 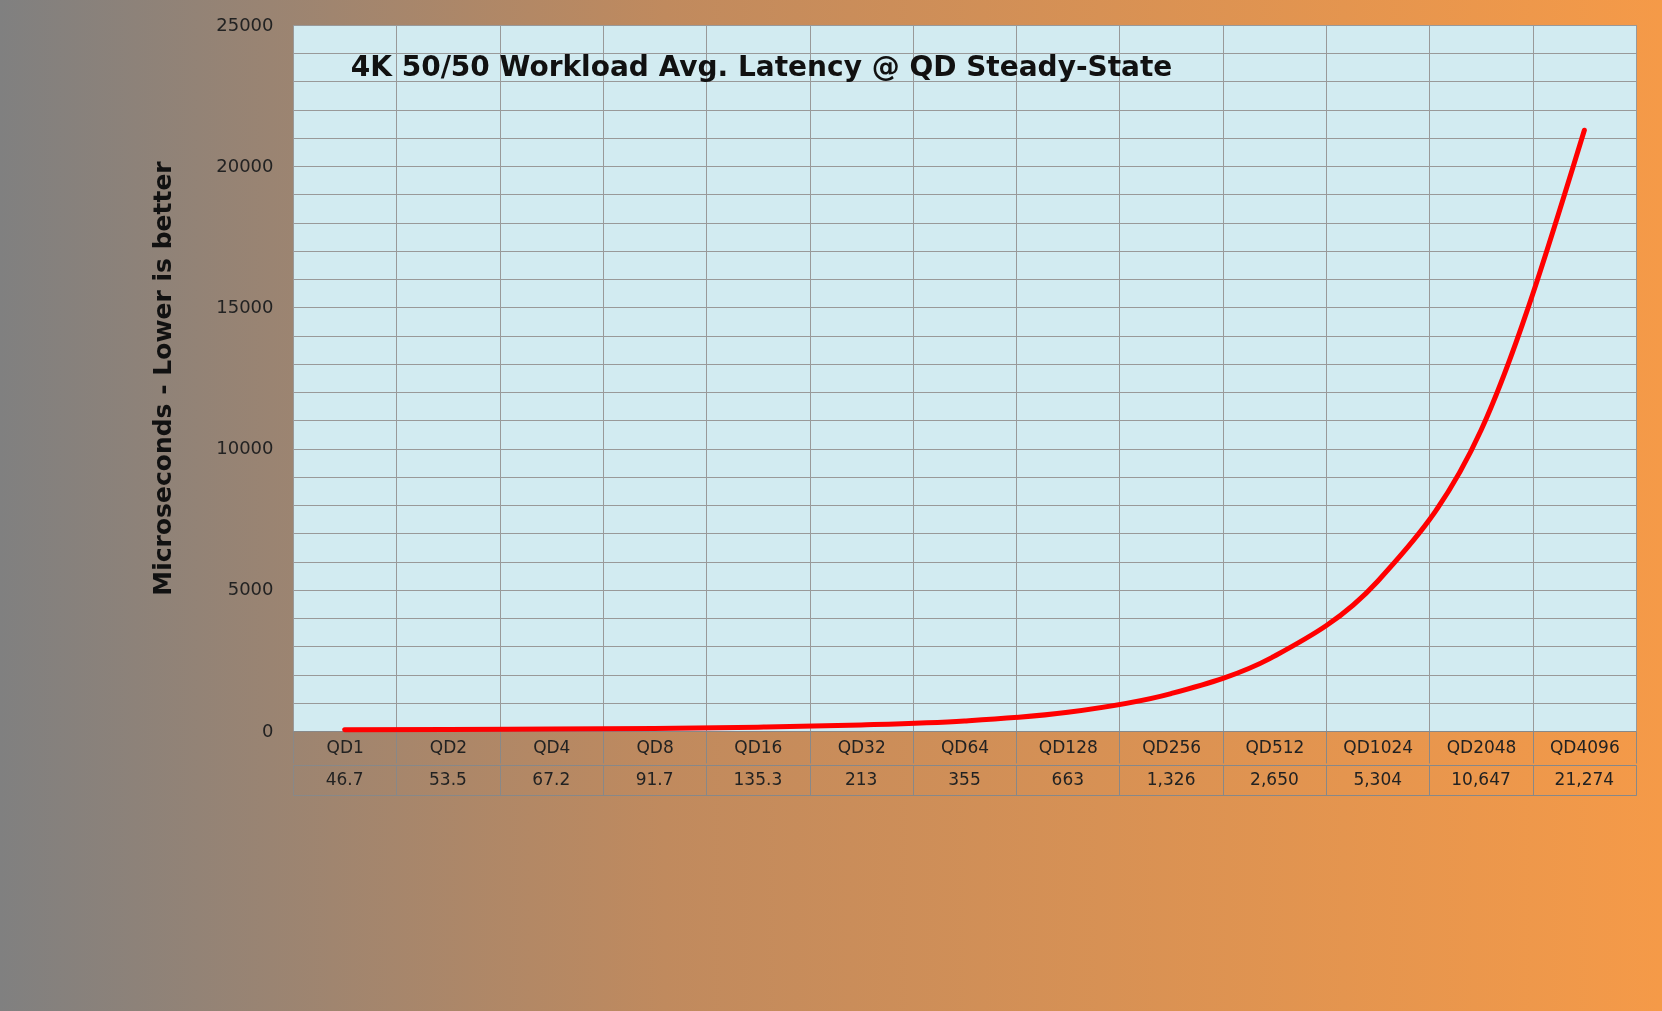 I want to click on data-label: 5,304, so click(x=1378, y=779).